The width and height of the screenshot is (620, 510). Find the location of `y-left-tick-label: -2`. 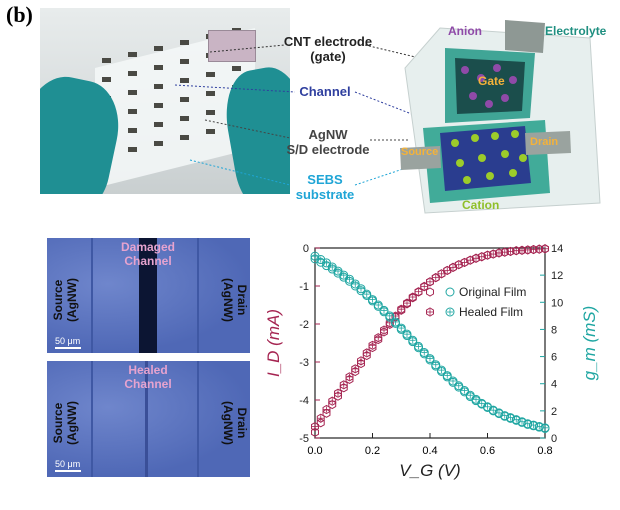

y-left-tick-label: -2 is located at coordinates (304, 325).